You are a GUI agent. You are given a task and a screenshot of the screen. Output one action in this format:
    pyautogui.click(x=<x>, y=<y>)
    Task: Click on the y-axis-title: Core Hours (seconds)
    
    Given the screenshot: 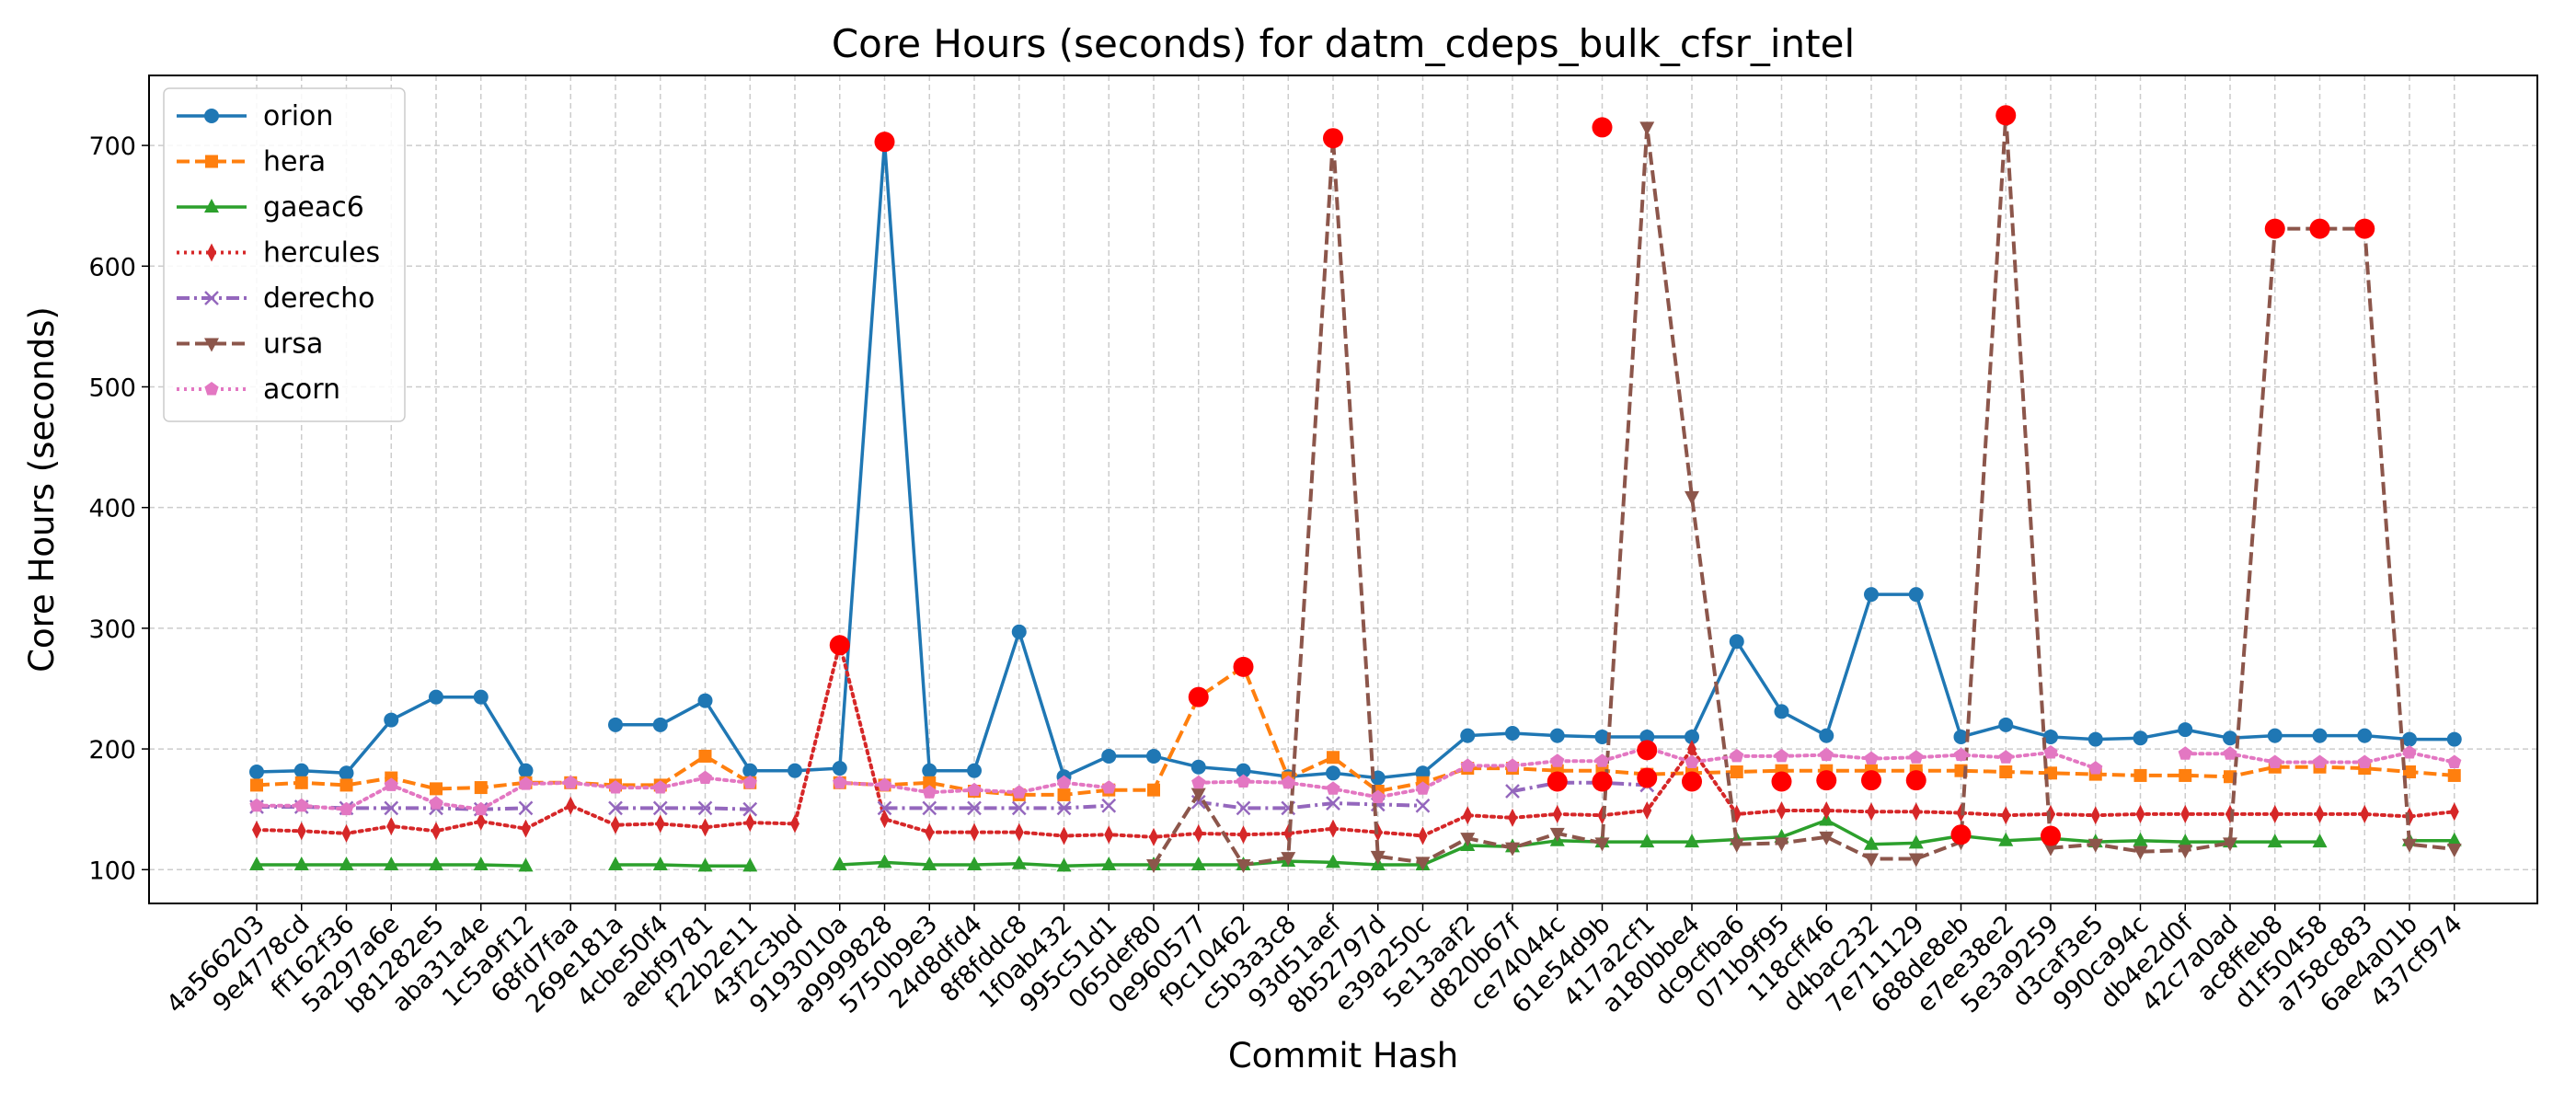 What is the action you would take?
    pyautogui.click(x=42, y=490)
    